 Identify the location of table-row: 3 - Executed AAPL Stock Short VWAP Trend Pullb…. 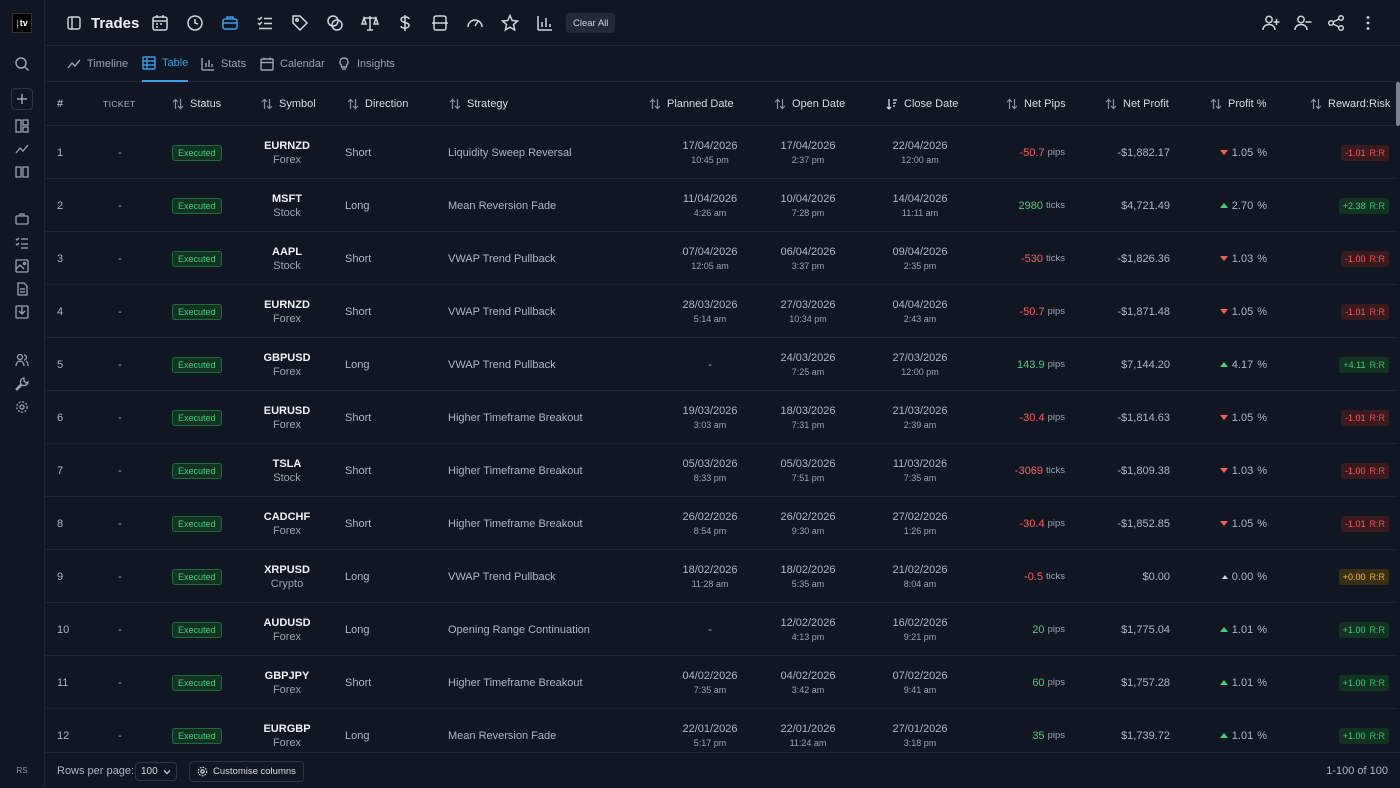
(720, 258).